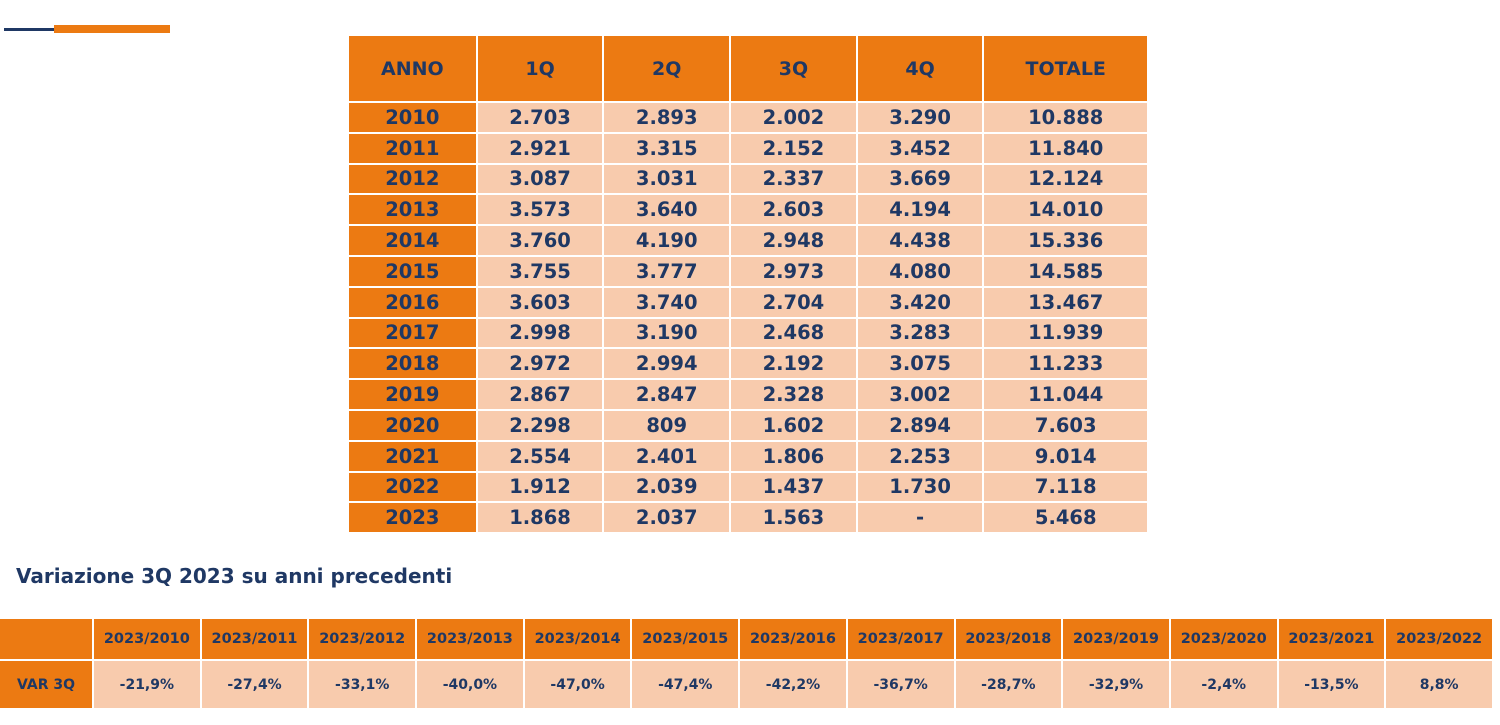  I want to click on variation-header-cell: 2023/2011, so click(254, 639).